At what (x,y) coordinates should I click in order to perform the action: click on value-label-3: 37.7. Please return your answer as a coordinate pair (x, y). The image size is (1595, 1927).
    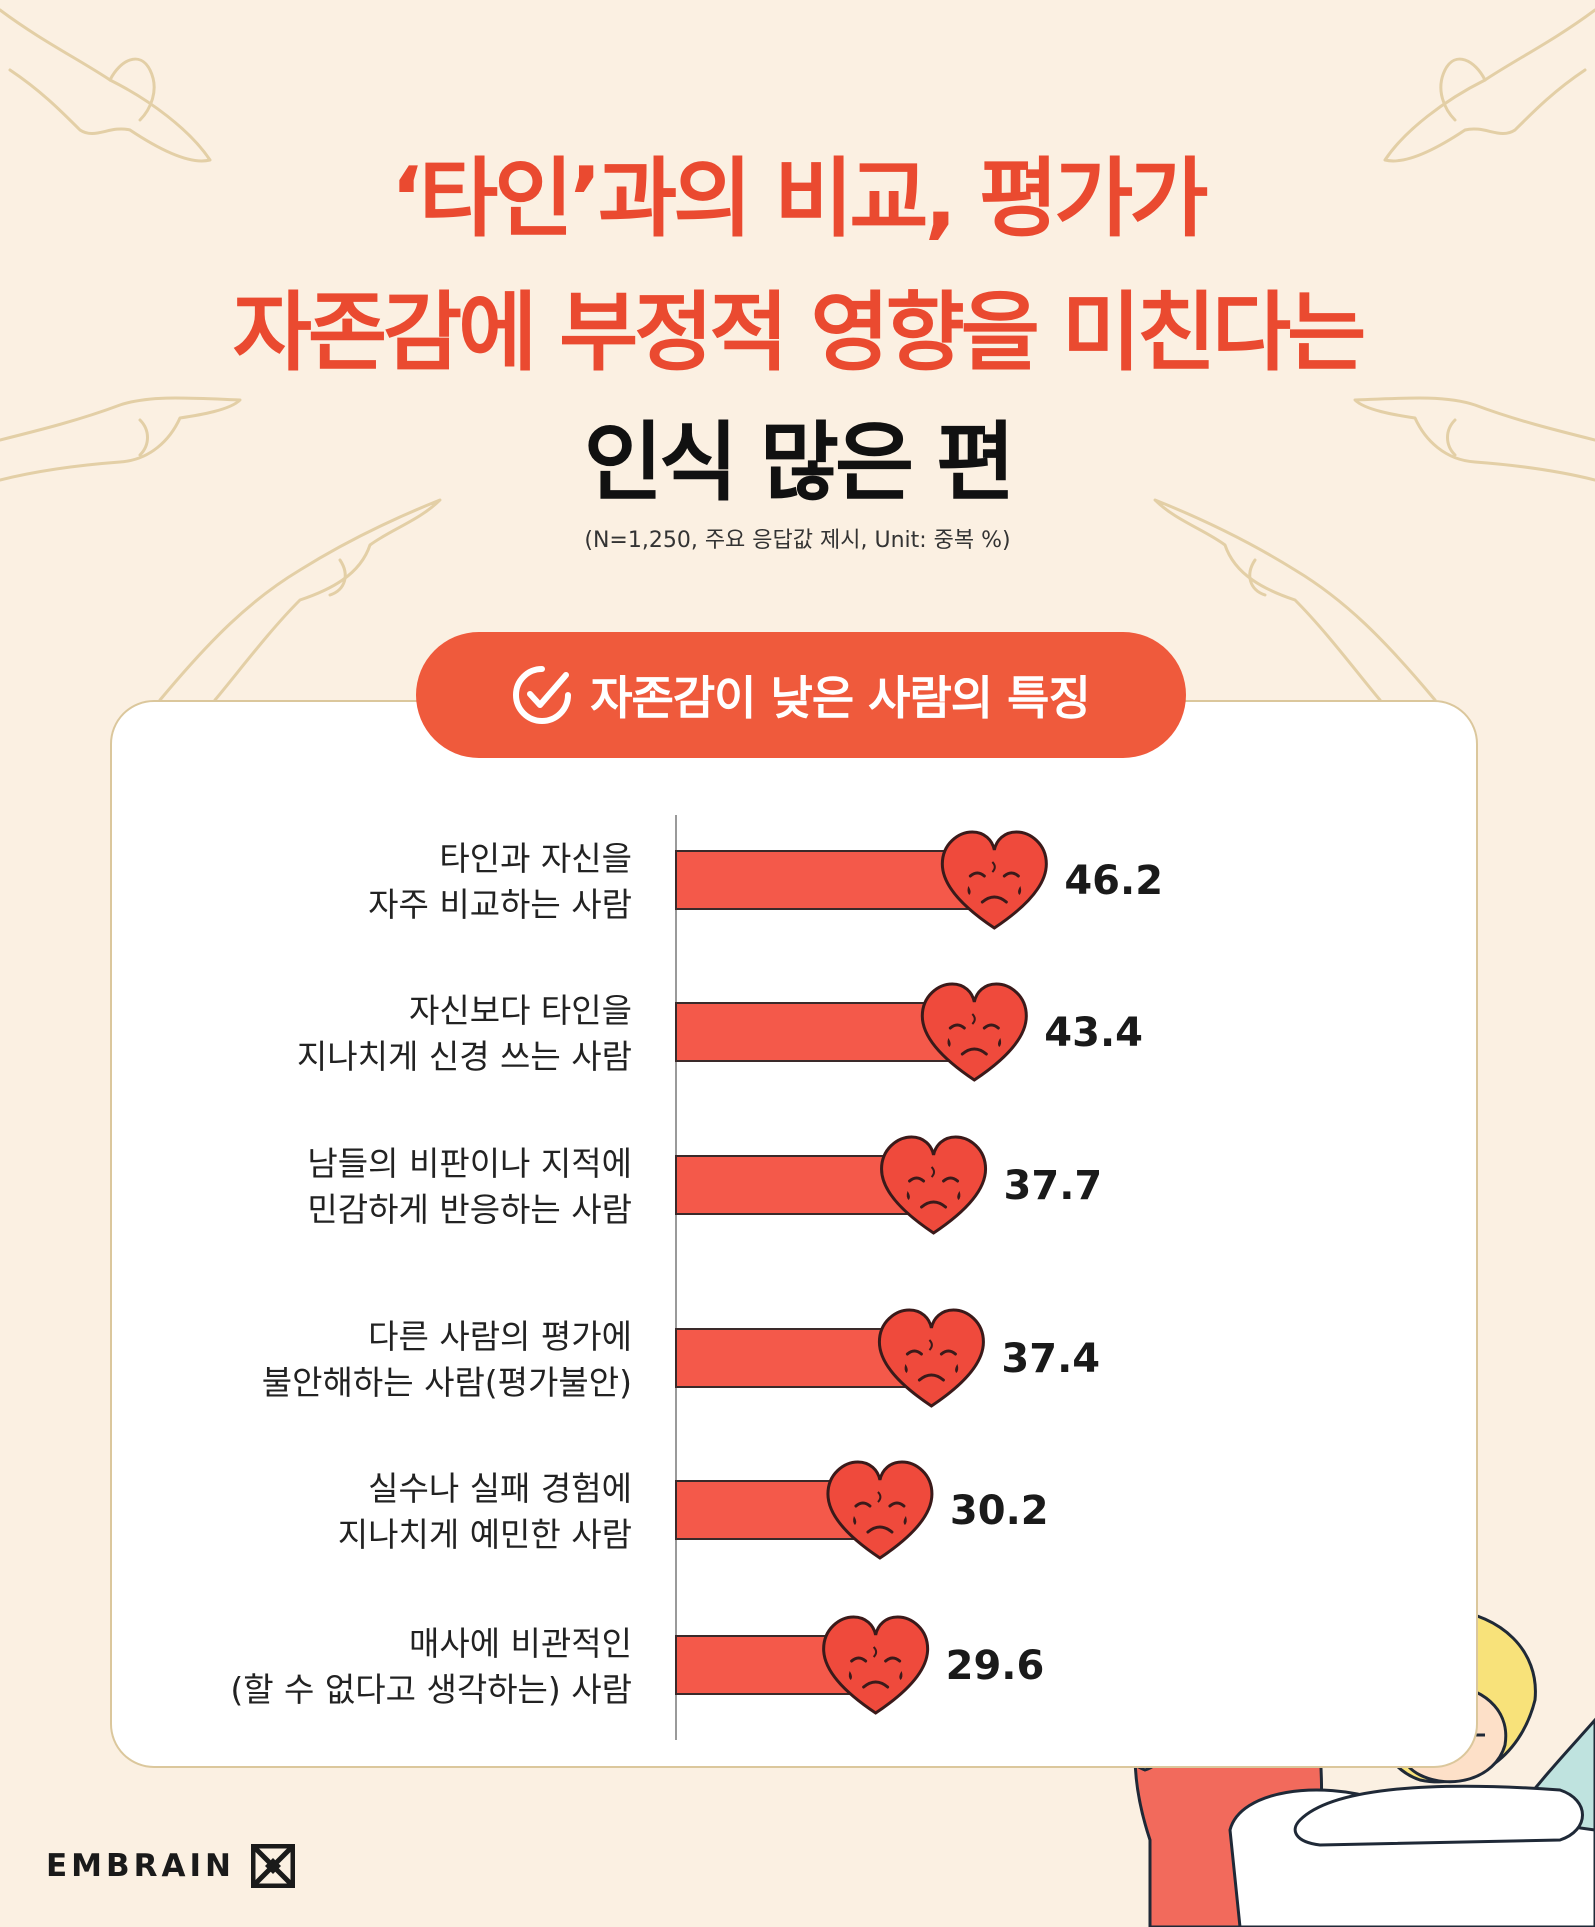
    Looking at the image, I should click on (1053, 1186).